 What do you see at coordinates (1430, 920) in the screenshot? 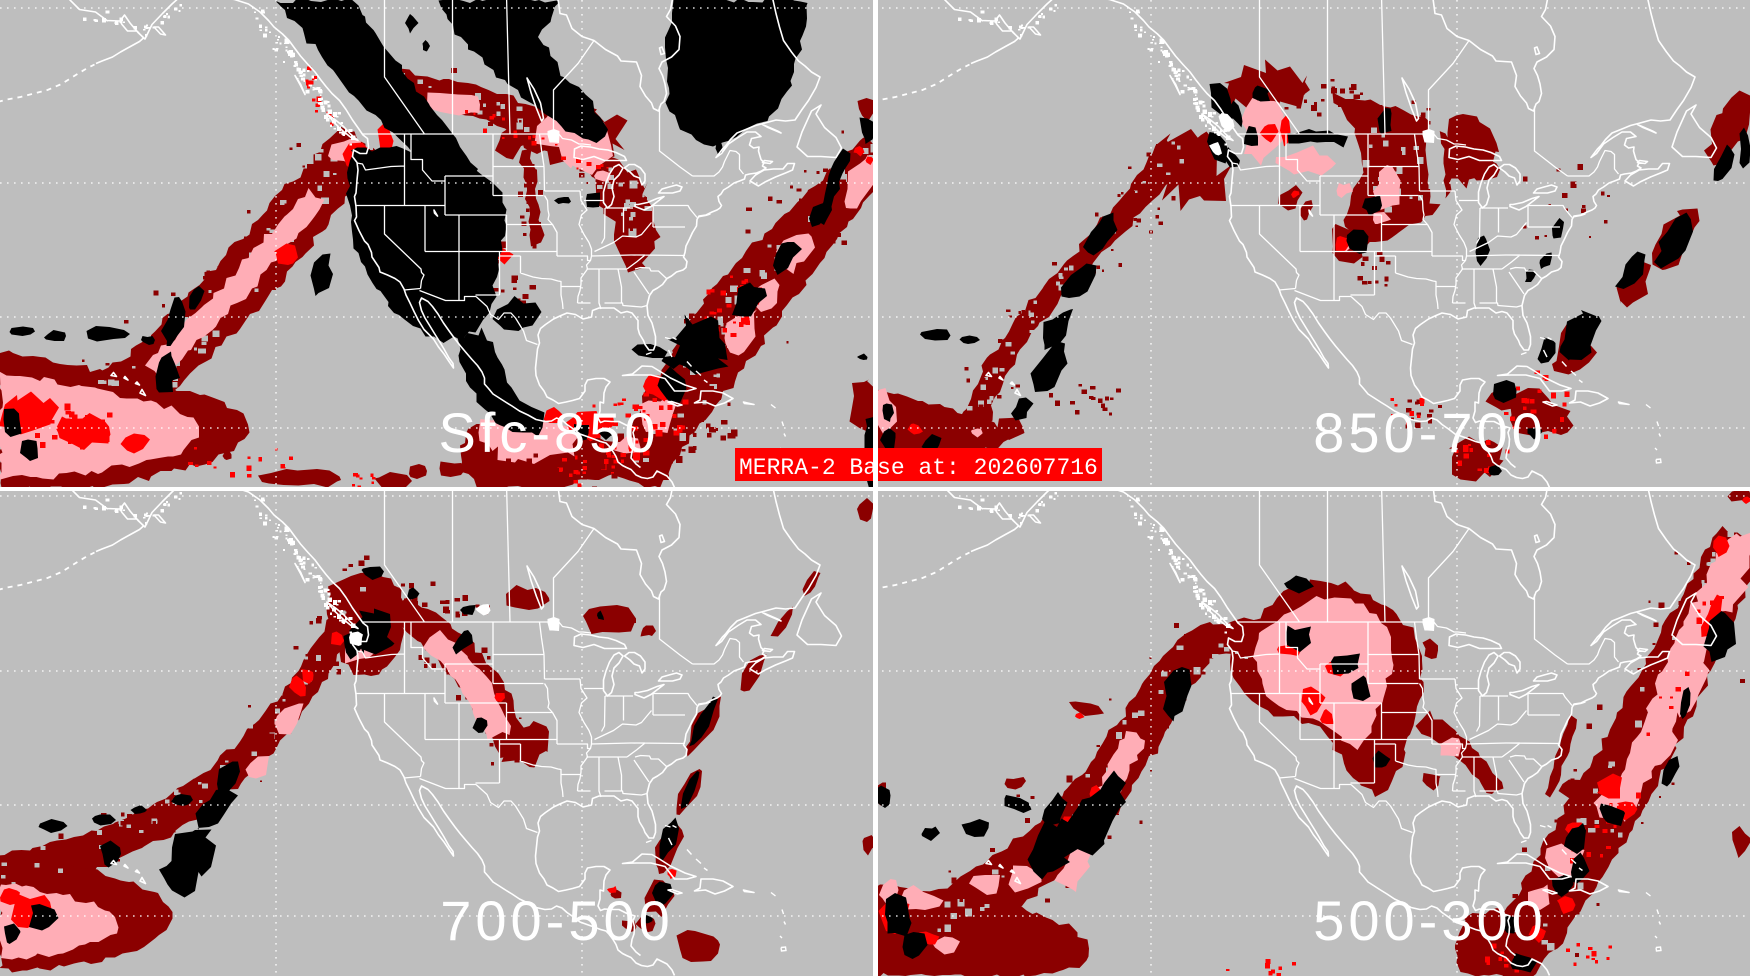
I see `svg-text: 500-300` at bounding box center [1430, 920].